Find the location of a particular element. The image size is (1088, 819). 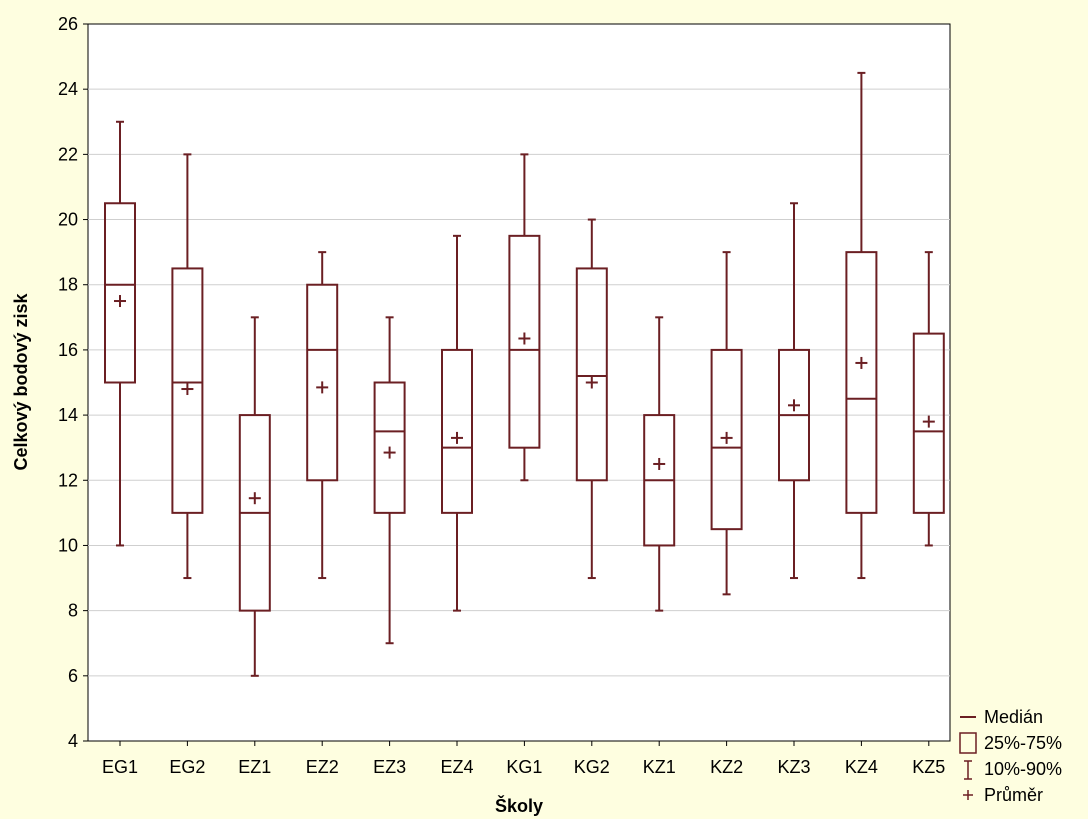

legend: Medián 25%-75% 10%-90% Průměr is located at coordinates (1011, 756).